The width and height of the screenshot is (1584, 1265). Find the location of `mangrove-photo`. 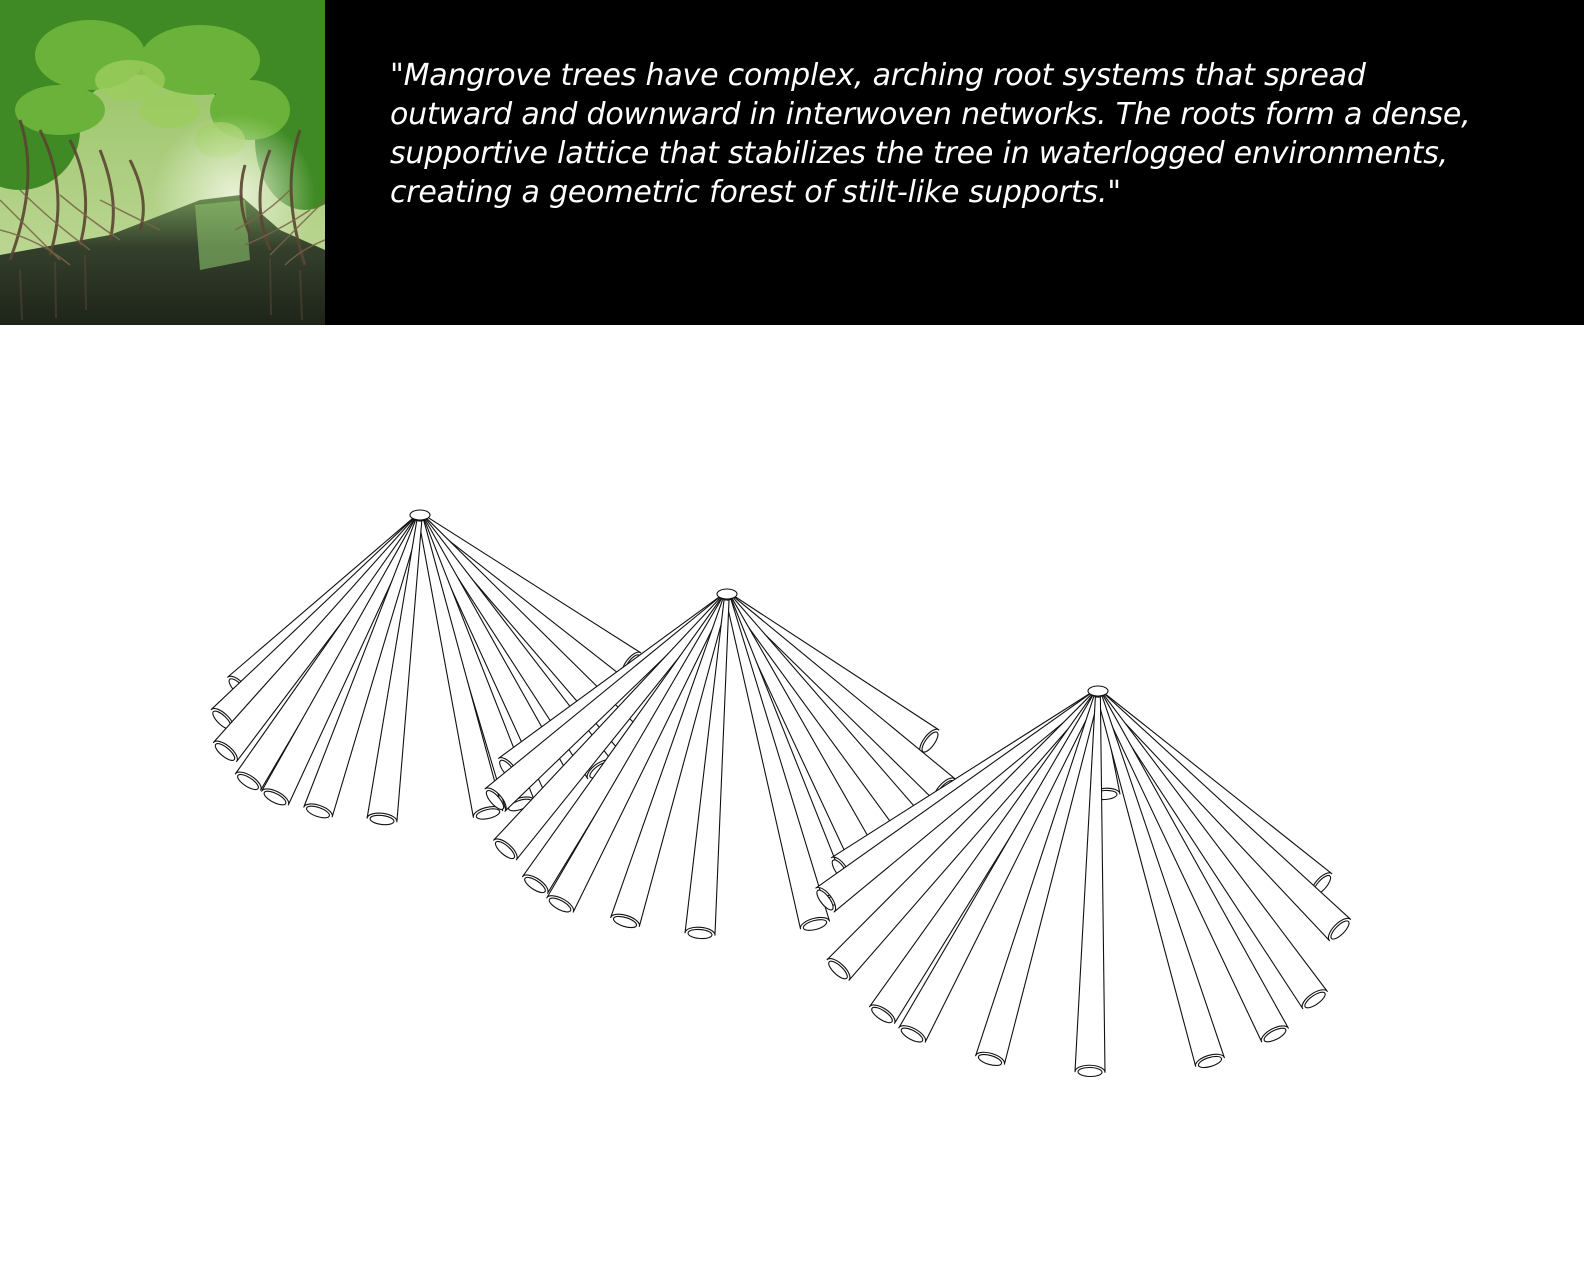

mangrove-photo is located at coordinates (162, 162).